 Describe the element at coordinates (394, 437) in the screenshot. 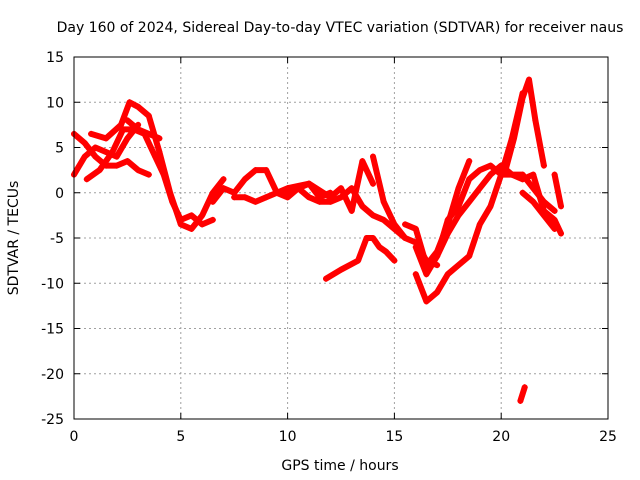

I see `x-tick-label: 15` at that location.